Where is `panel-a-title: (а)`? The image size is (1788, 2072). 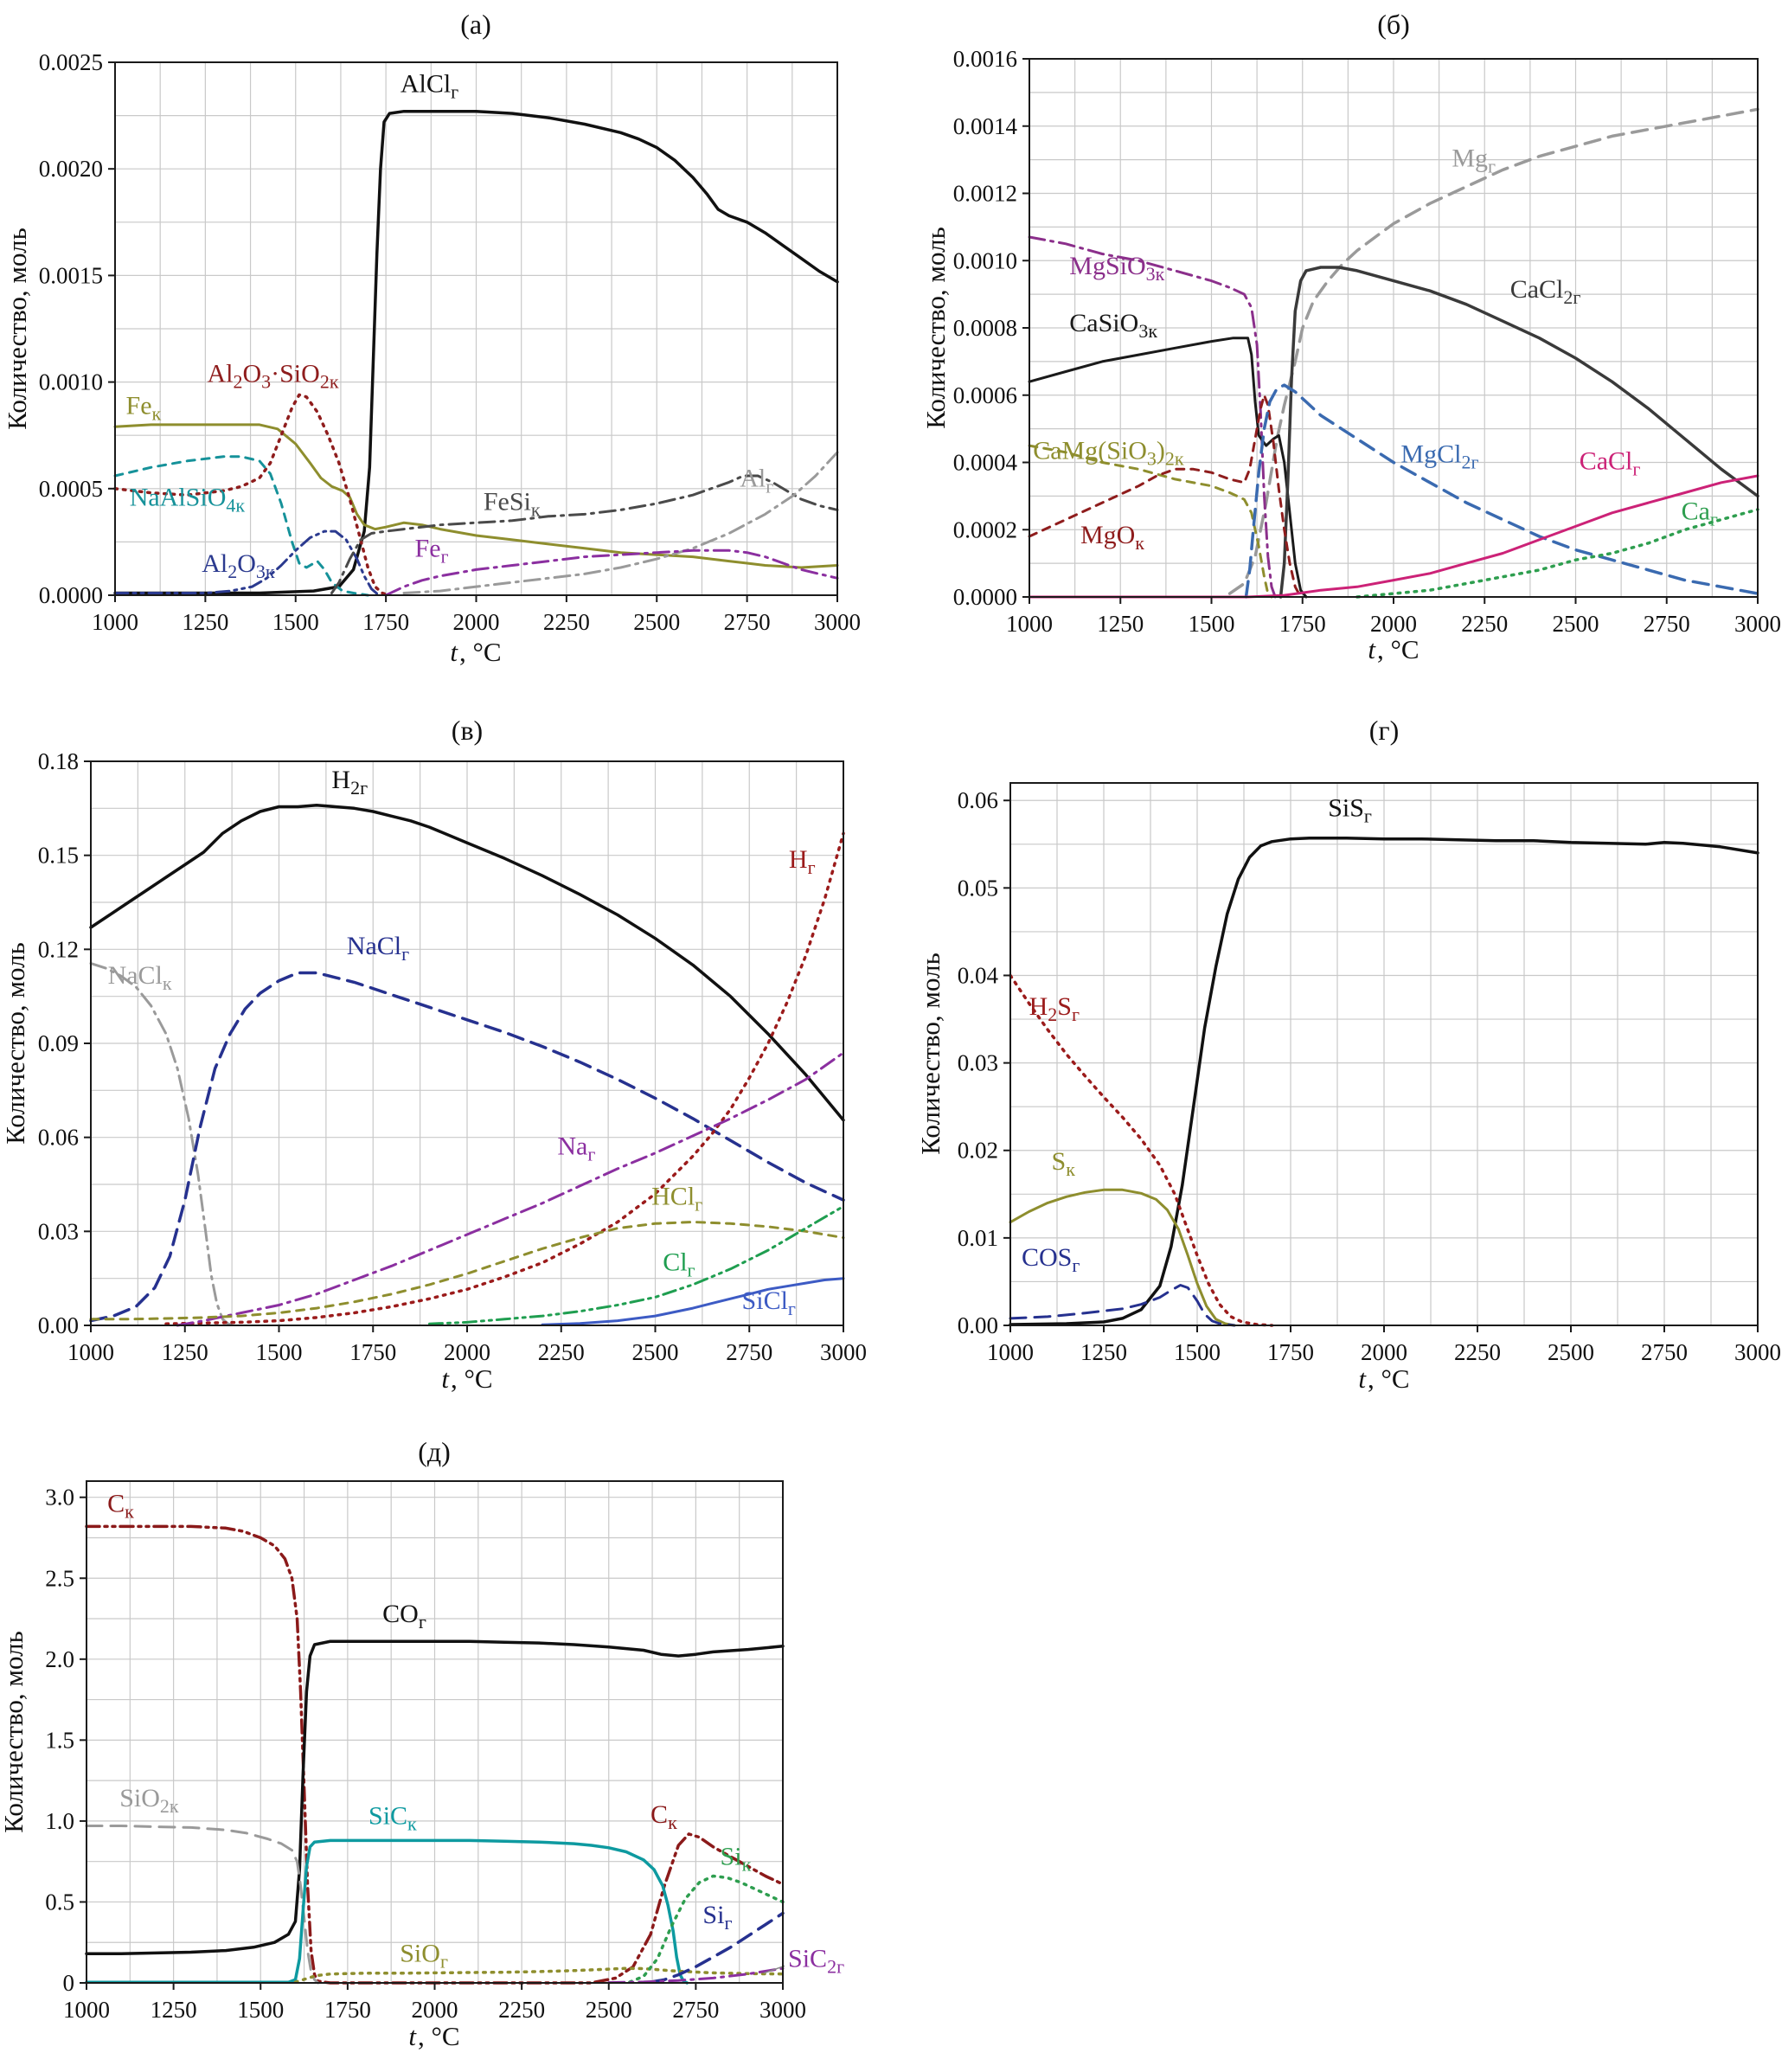 panel-a-title: (а) is located at coordinates (475, 24).